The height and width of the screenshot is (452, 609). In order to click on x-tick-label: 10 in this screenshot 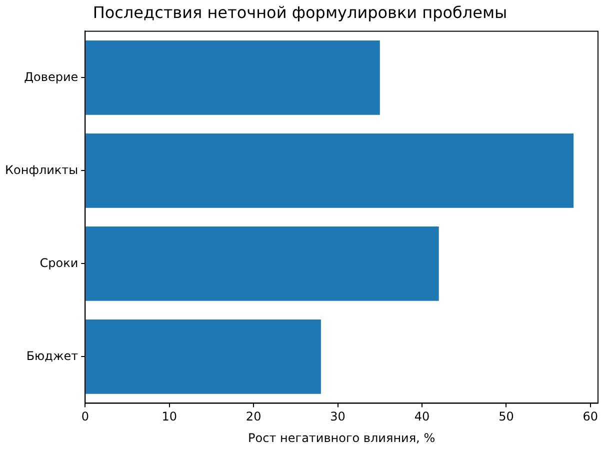, I will do `click(169, 417)`.